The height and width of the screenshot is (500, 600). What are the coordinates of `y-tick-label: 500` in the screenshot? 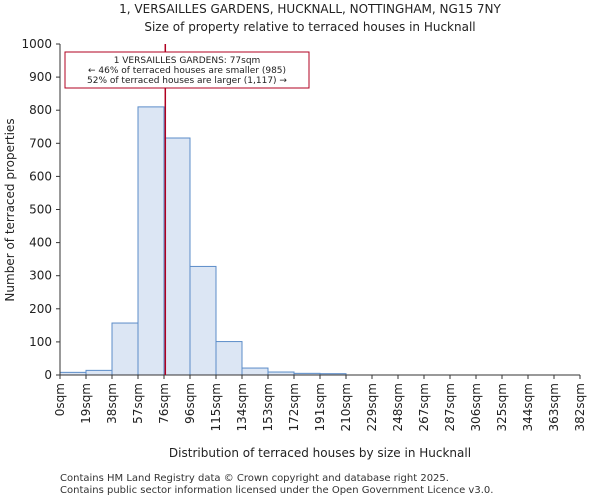 It's located at (40, 210).